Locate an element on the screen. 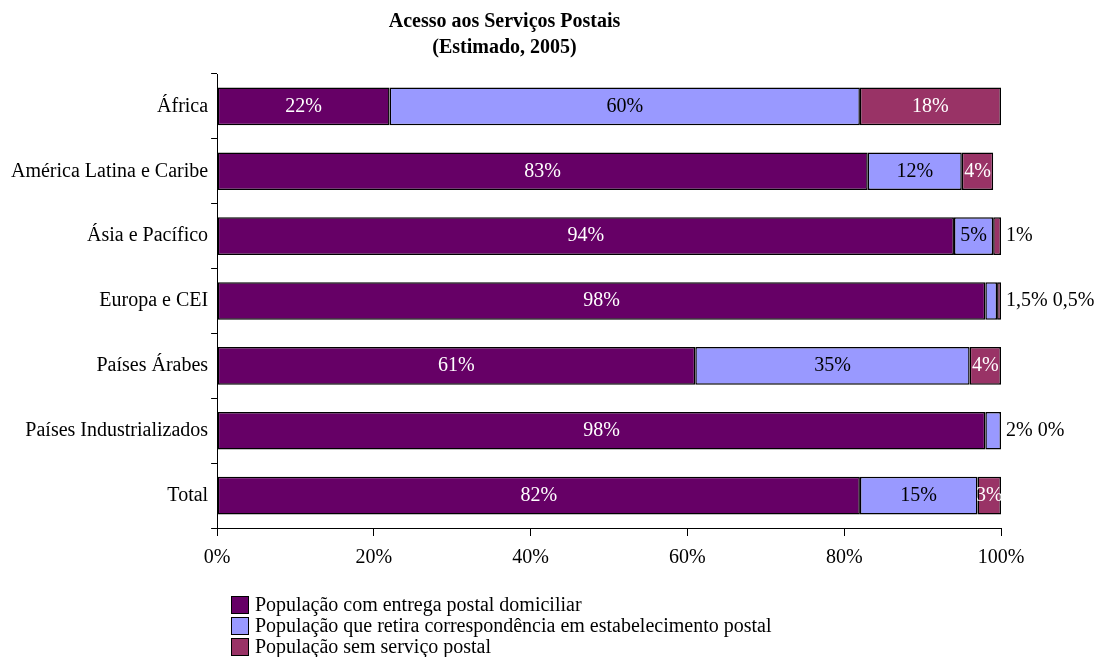 This screenshot has width=1101, height=657. y-tick-label: América Latina e Caribe is located at coordinates (109, 169).